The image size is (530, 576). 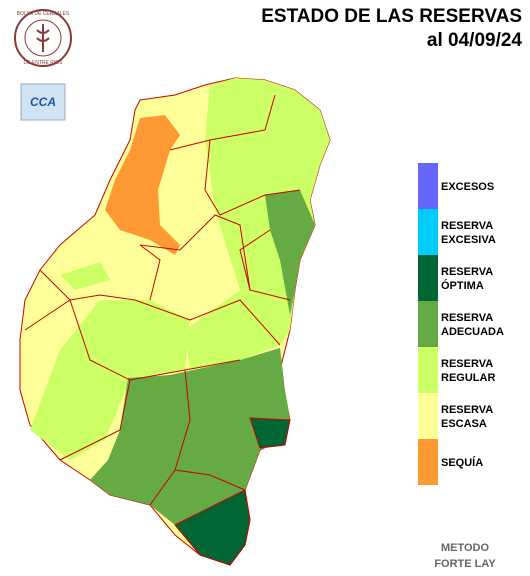 I want to click on legend-label: ESCASA, so click(x=464, y=424).